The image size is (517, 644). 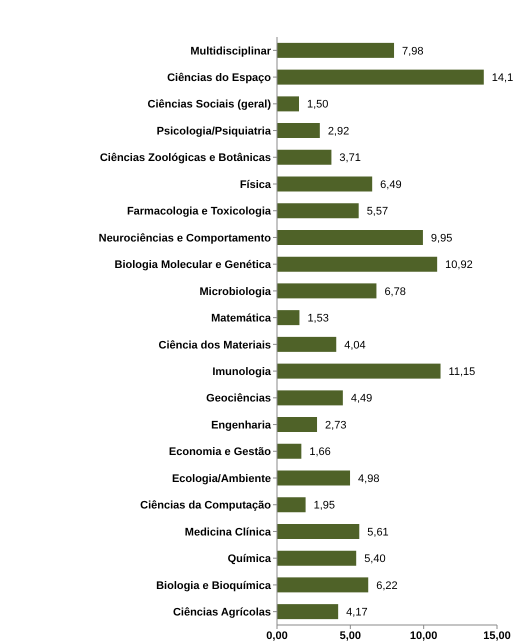 What do you see at coordinates (395, 292) in the screenshot?
I see `data-label: 6,78` at bounding box center [395, 292].